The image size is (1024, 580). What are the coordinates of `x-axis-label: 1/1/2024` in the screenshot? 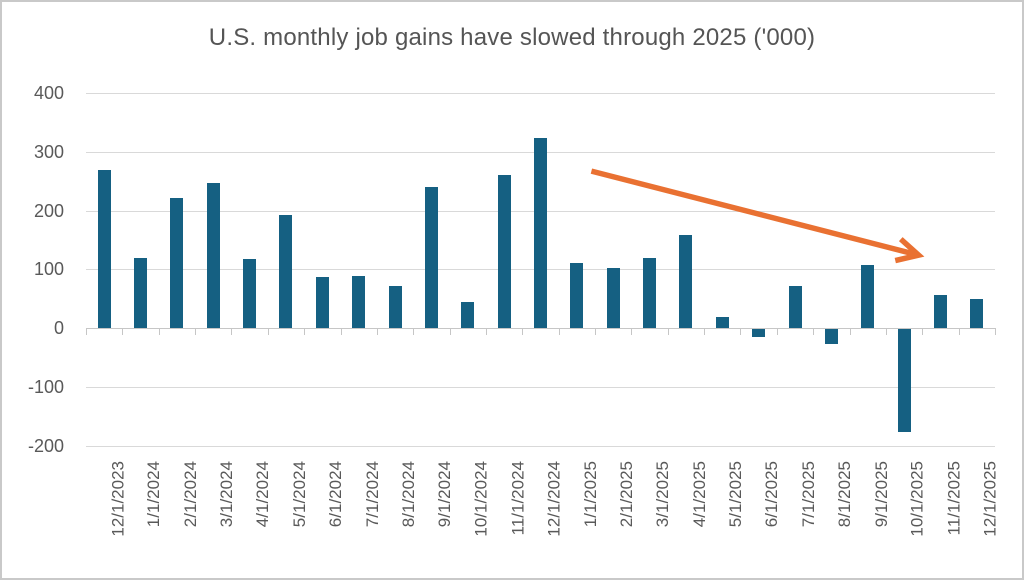 It's located at (154, 494).